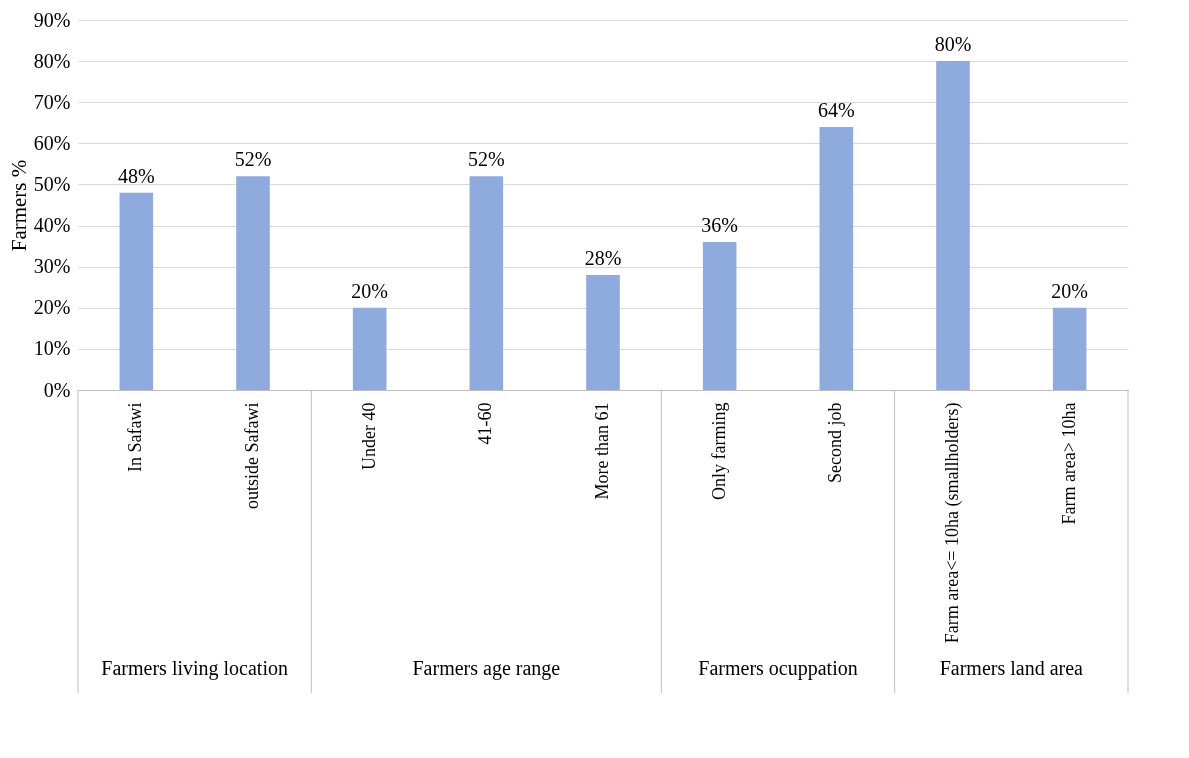 Image resolution: width=1189 pixels, height=758 pixels. I want to click on y-tick-label: 30%, so click(52, 266).